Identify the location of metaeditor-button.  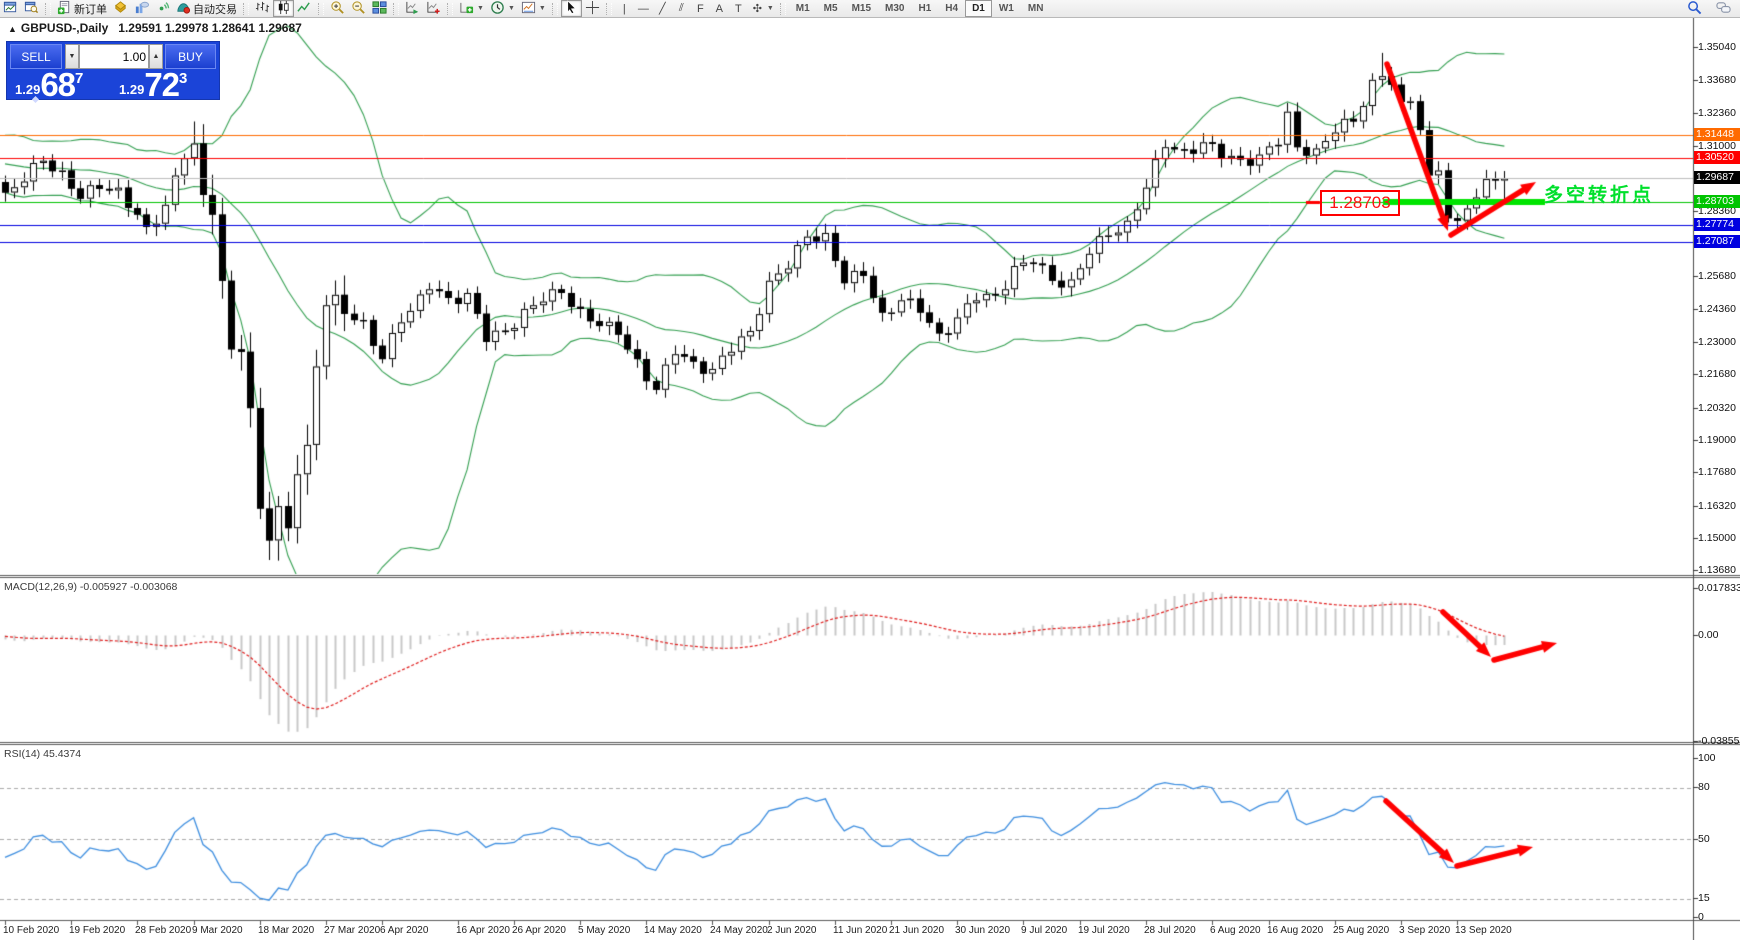
(120, 8).